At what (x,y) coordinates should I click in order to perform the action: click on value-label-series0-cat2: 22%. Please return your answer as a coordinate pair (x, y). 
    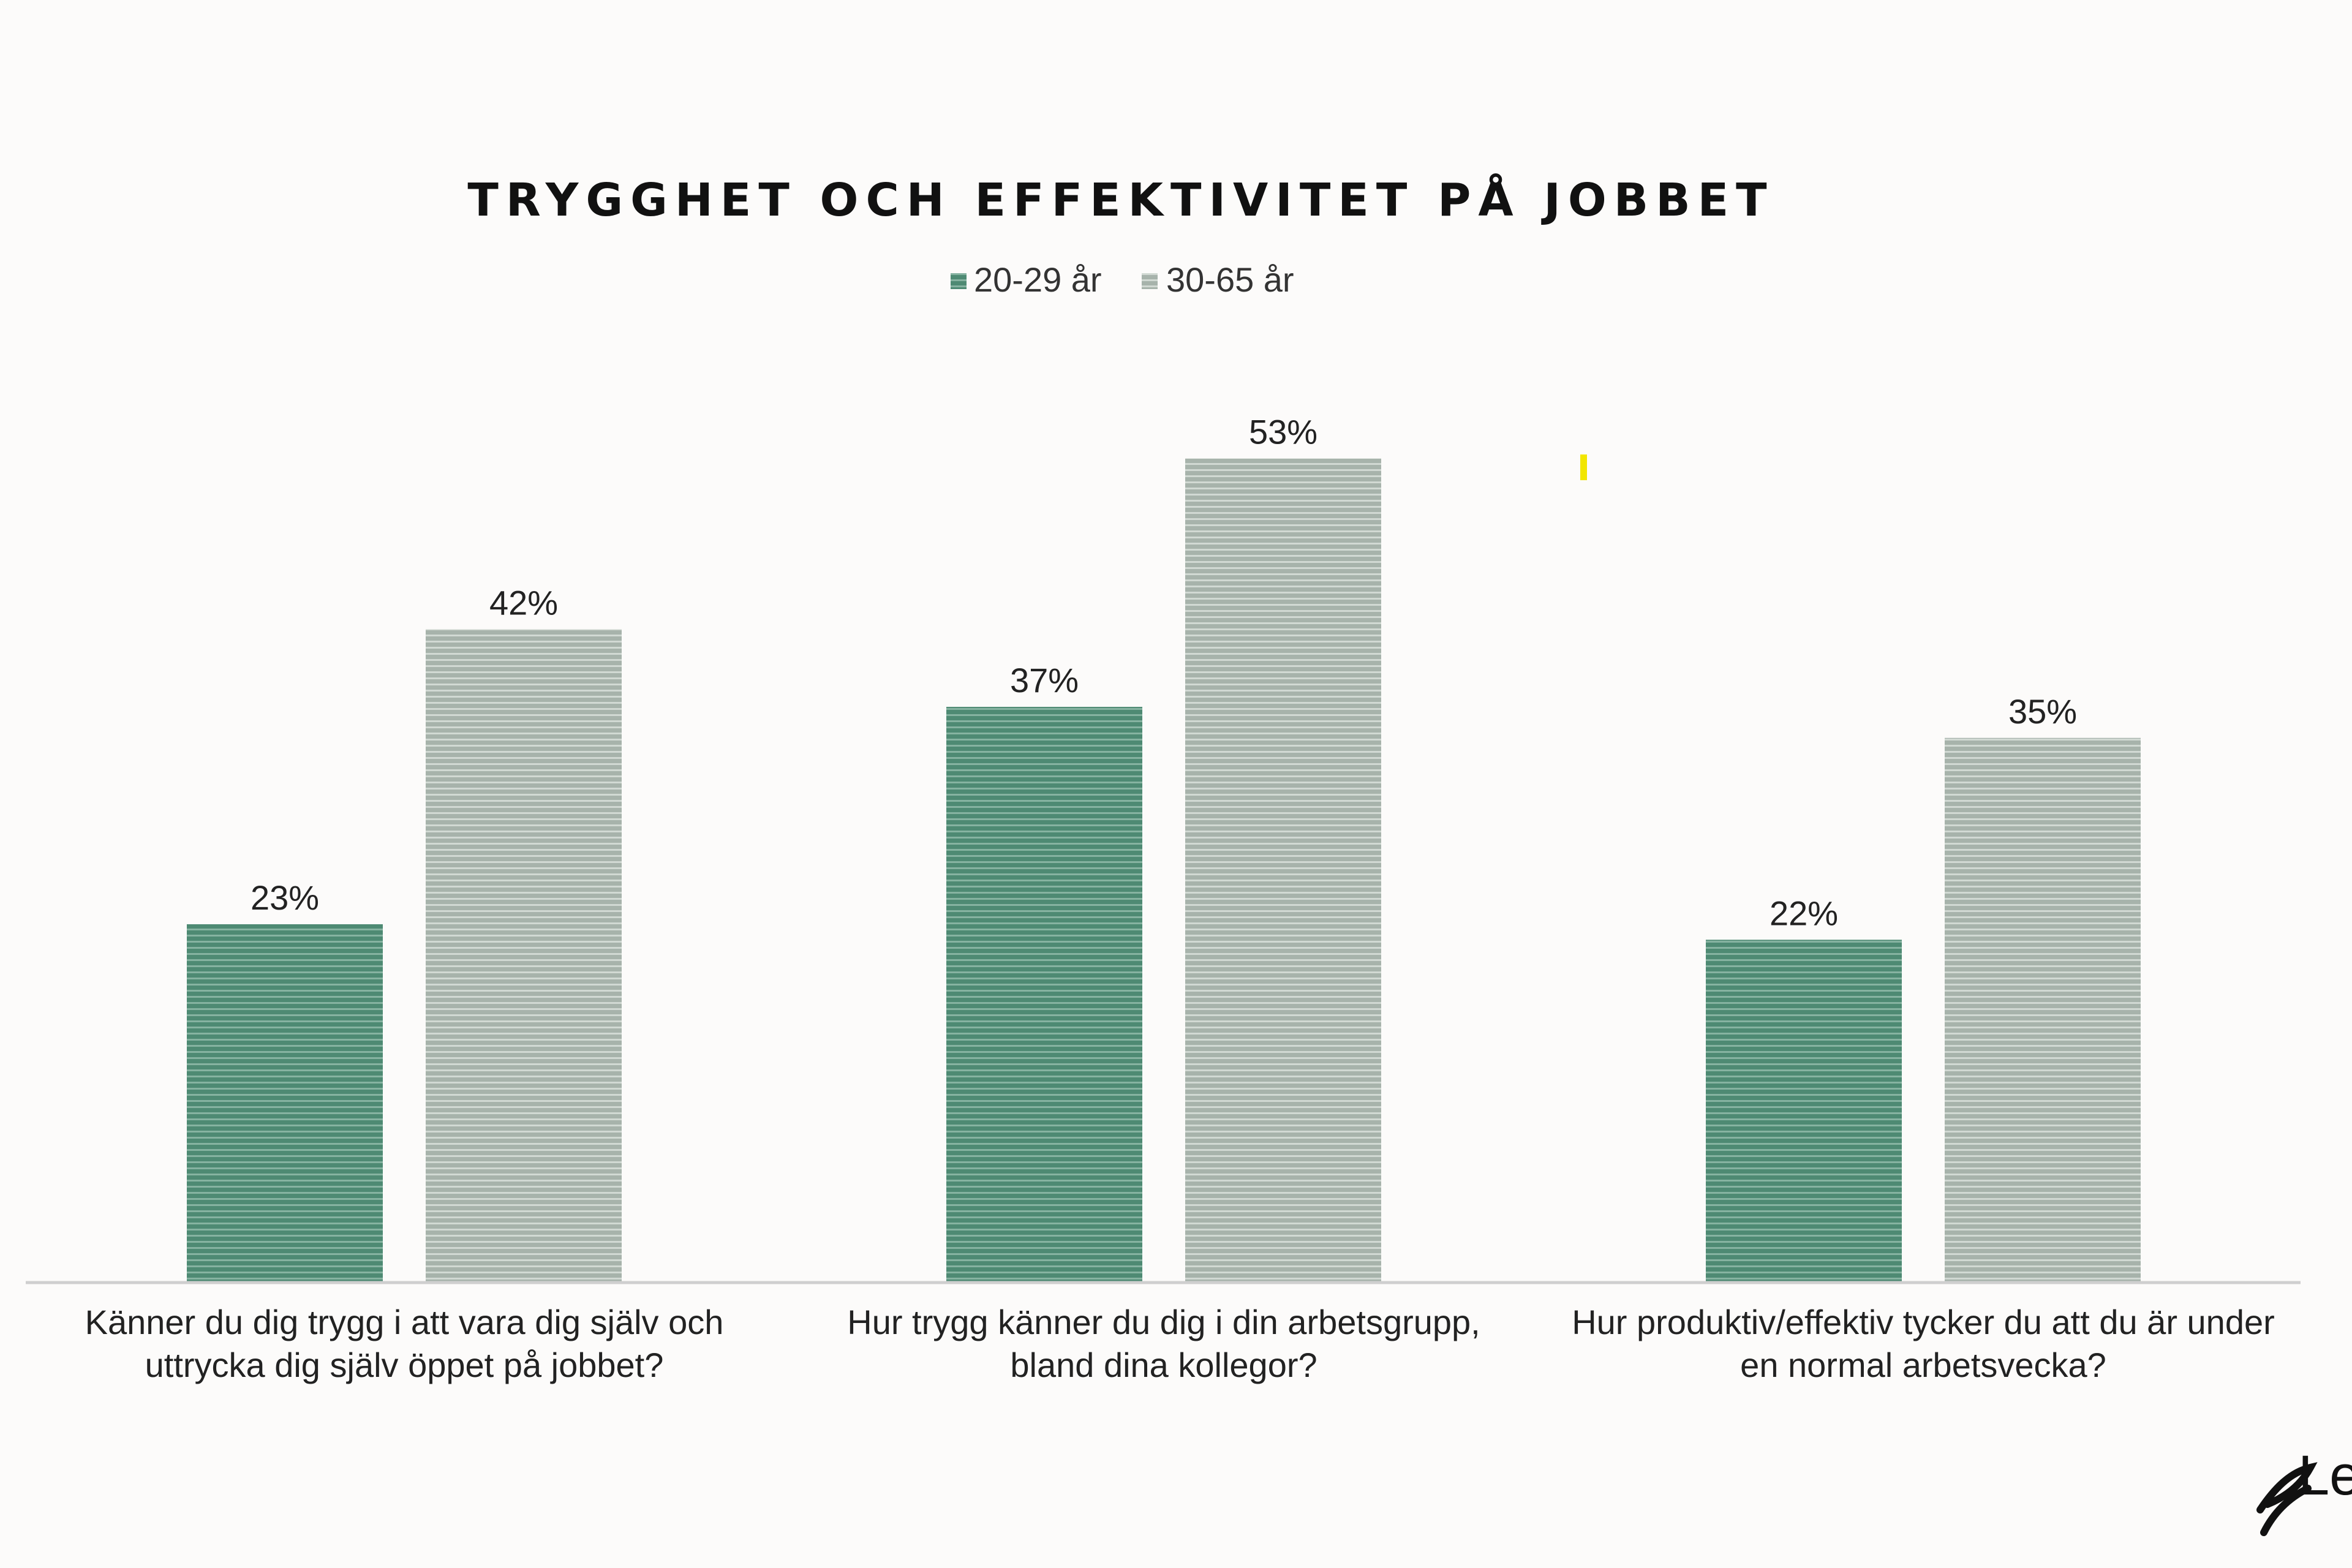
    Looking at the image, I should click on (1804, 913).